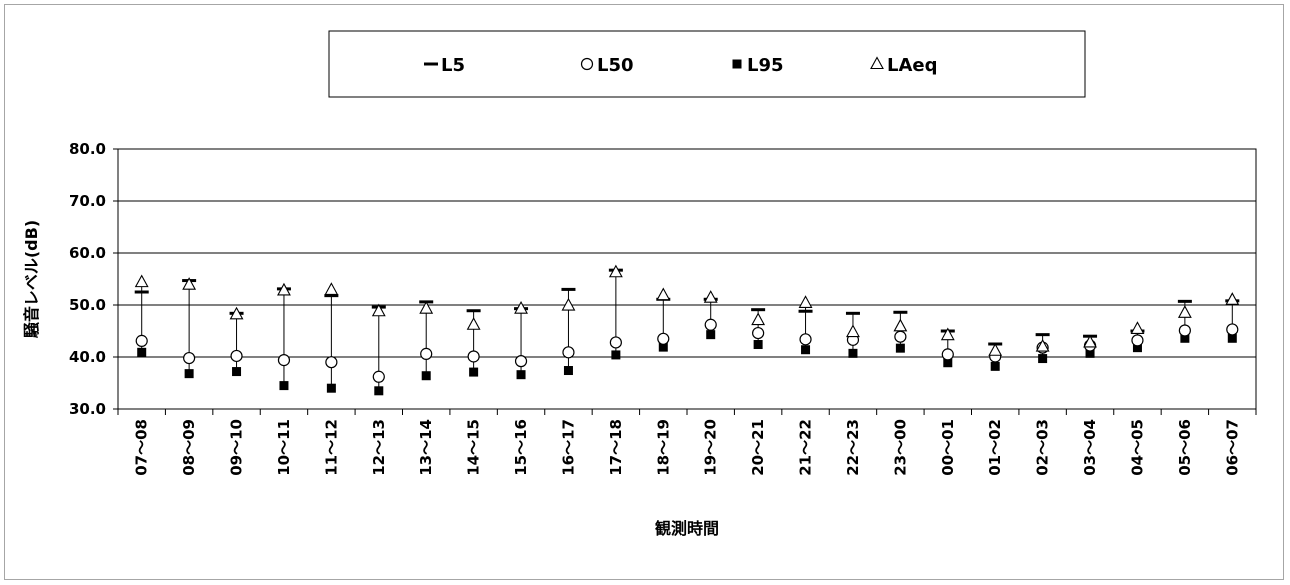 The image size is (1290, 585). I want to click on x-tick-label: 02～03, so click(1043, 447).